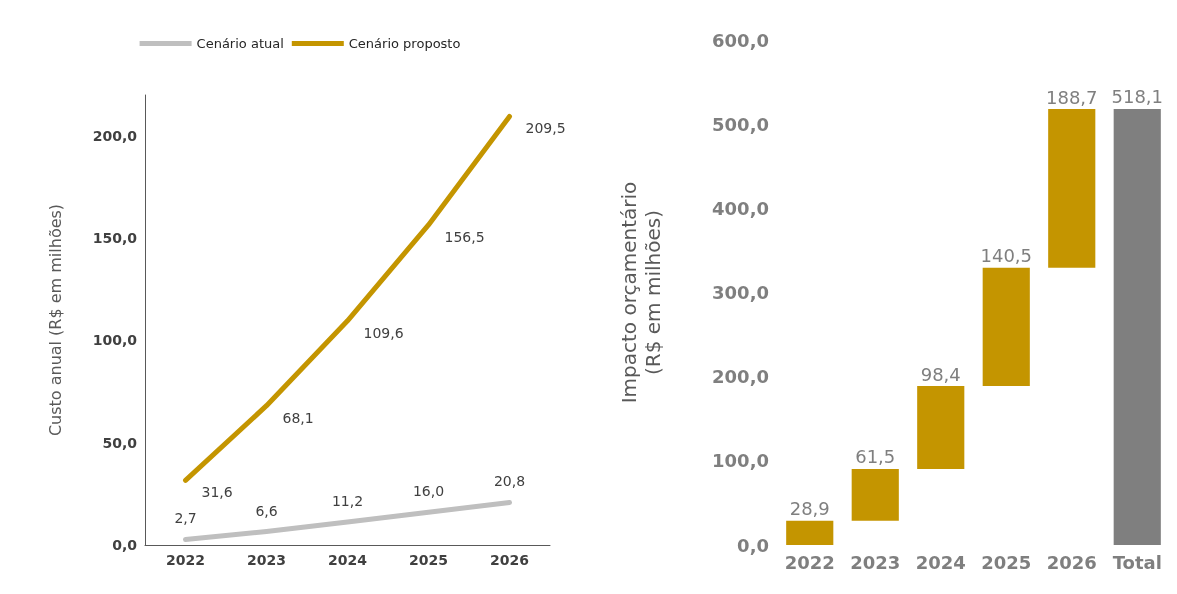 This screenshot has height=594, width=1177. What do you see at coordinates (428, 491) in the screenshot?
I see `data-label: 16,0` at bounding box center [428, 491].